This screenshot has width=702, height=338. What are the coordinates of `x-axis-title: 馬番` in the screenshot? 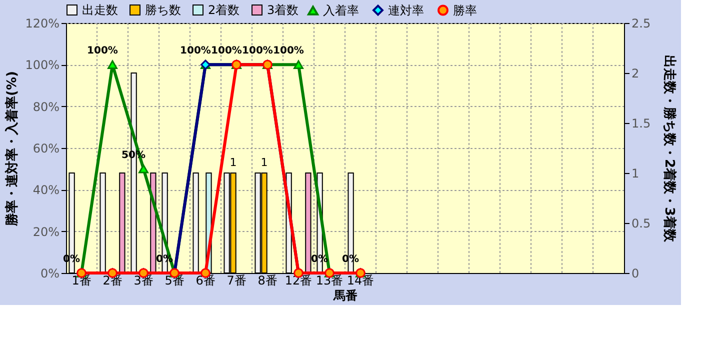 It's located at (345, 295).